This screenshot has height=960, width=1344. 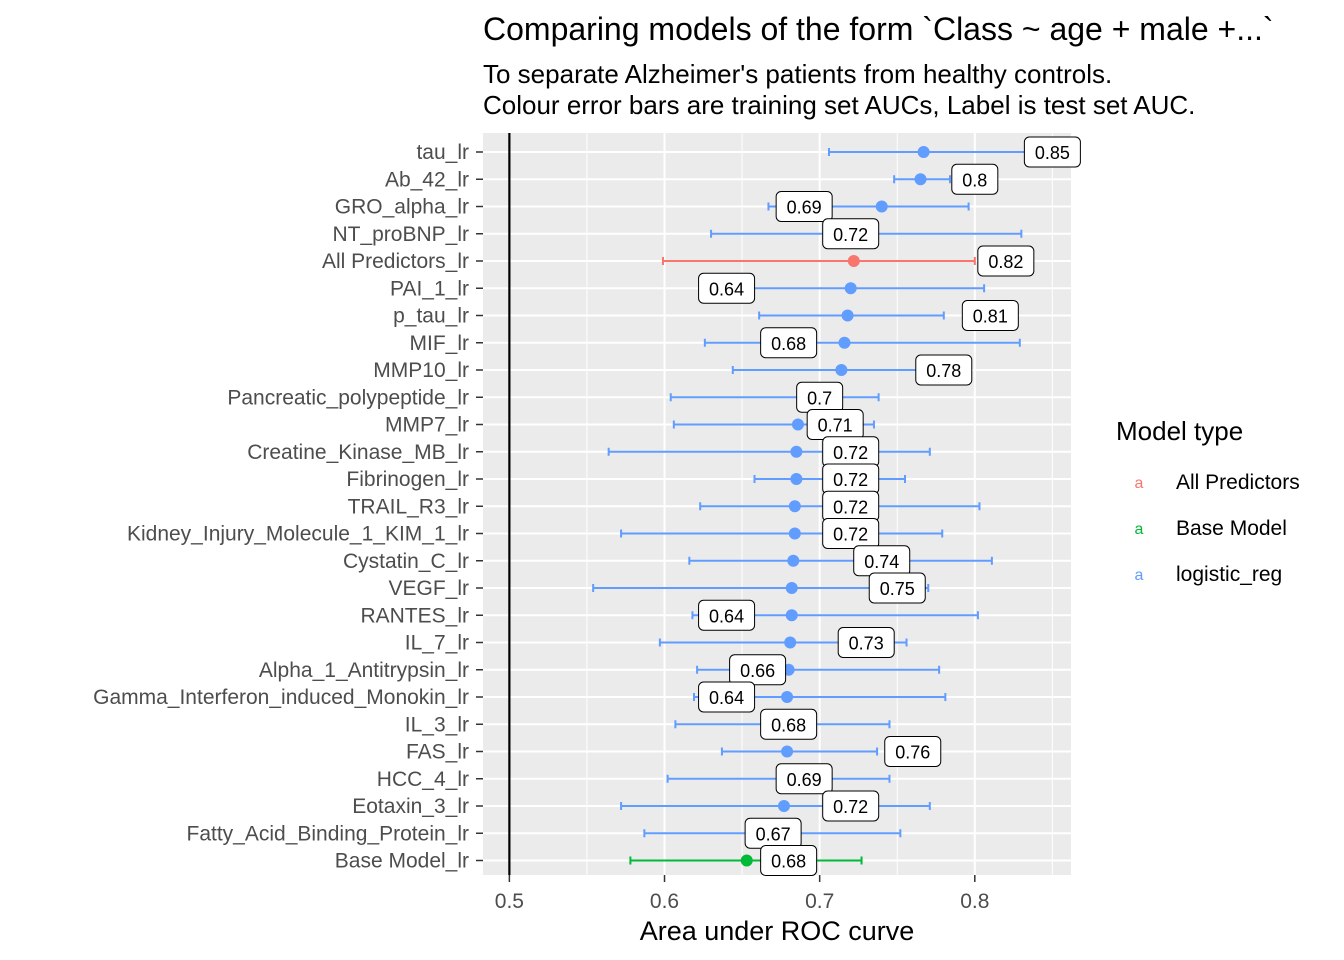 What do you see at coordinates (281, 697) in the screenshot?
I see `y-tick-label: Gamma_Interferon_induced_Monokin_lr` at bounding box center [281, 697].